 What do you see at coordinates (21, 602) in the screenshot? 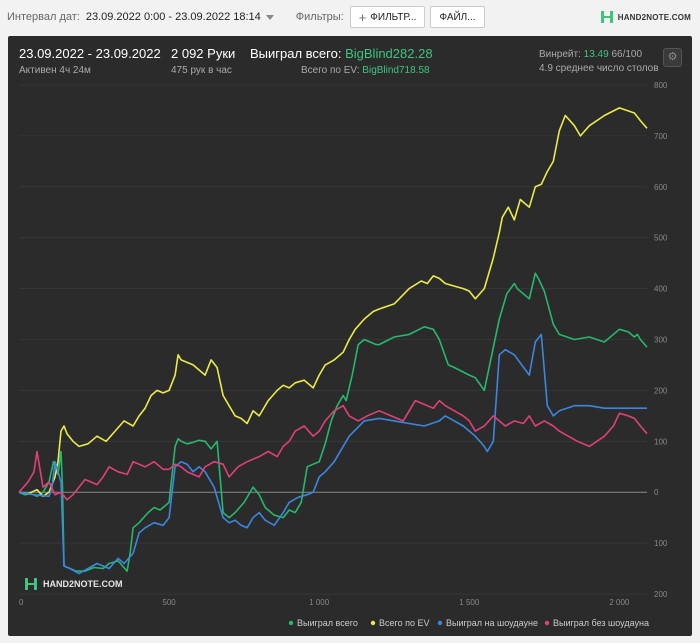
I see `x-tick-label: 0` at bounding box center [21, 602].